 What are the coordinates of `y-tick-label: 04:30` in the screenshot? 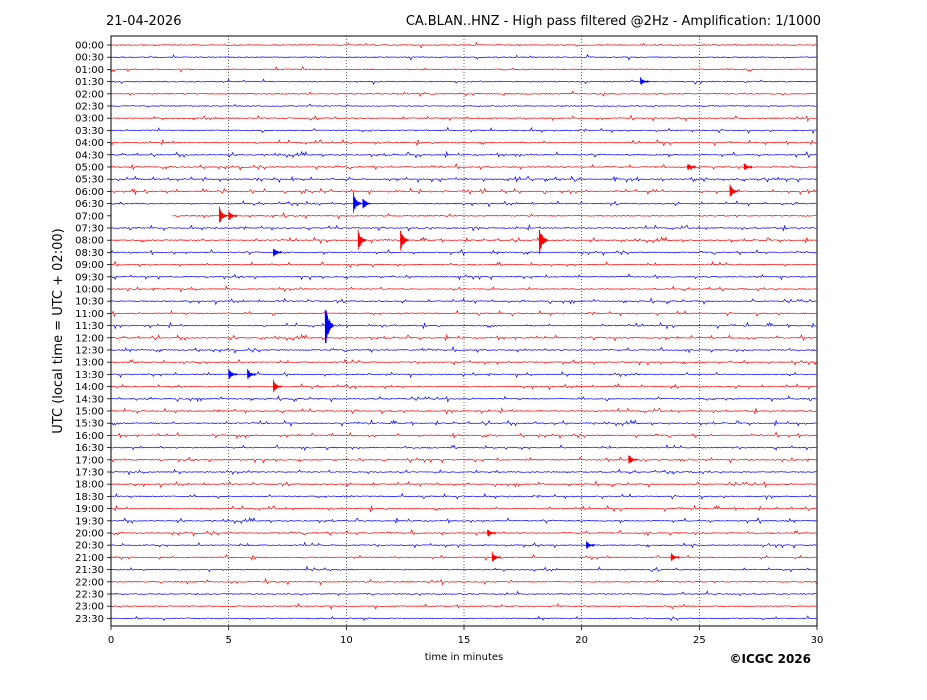 It's located at (89, 155).